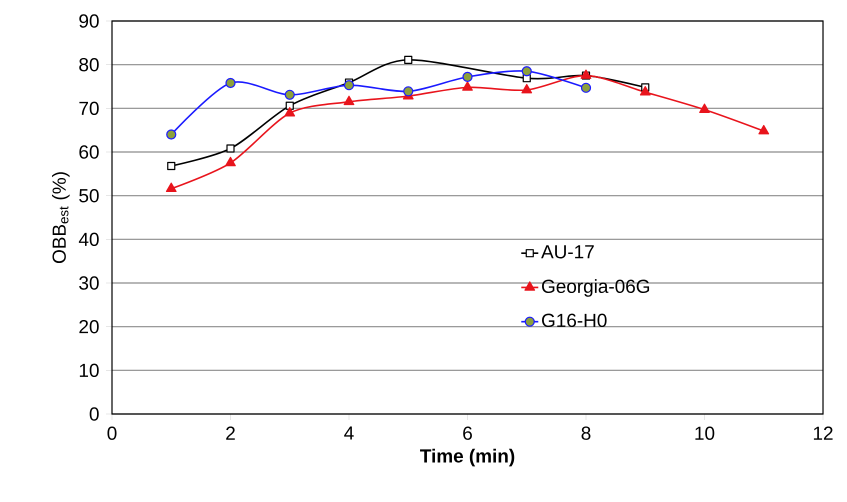 The width and height of the screenshot is (847, 502). Describe the element at coordinates (704, 433) in the screenshot. I see `x-tick-label: 10` at that location.